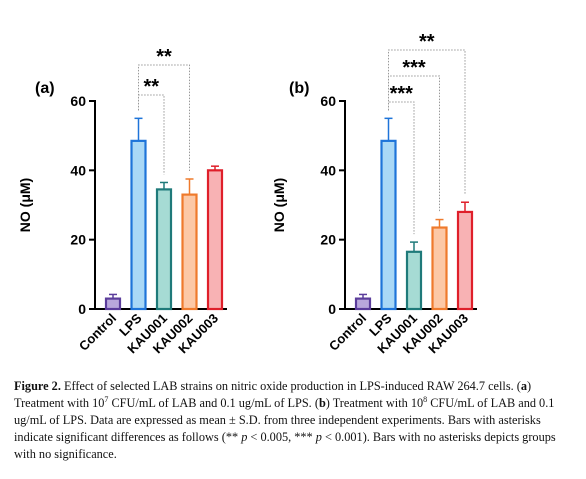  Describe the element at coordinates (37, 386) in the screenshot. I see `caption-label: Figure 2.` at that location.